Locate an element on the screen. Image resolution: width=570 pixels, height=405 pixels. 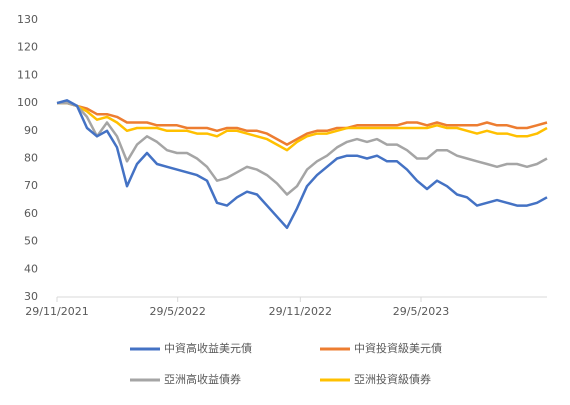
y-tick-label: 130 is located at coordinates (27, 19).